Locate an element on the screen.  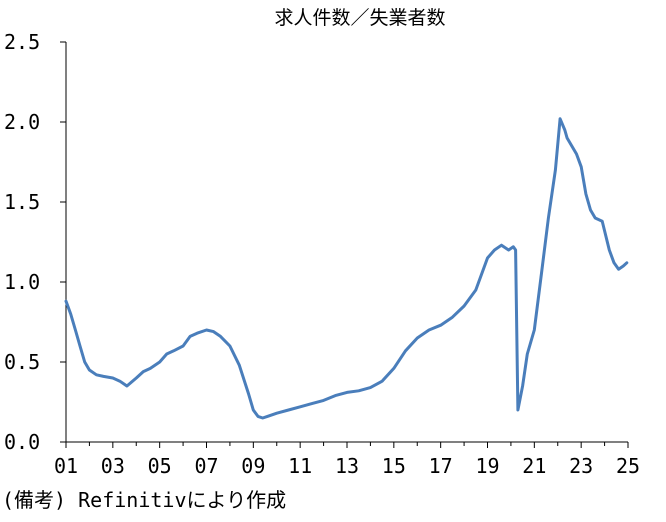
y-tick-label: 1.0 is located at coordinates (22, 282).